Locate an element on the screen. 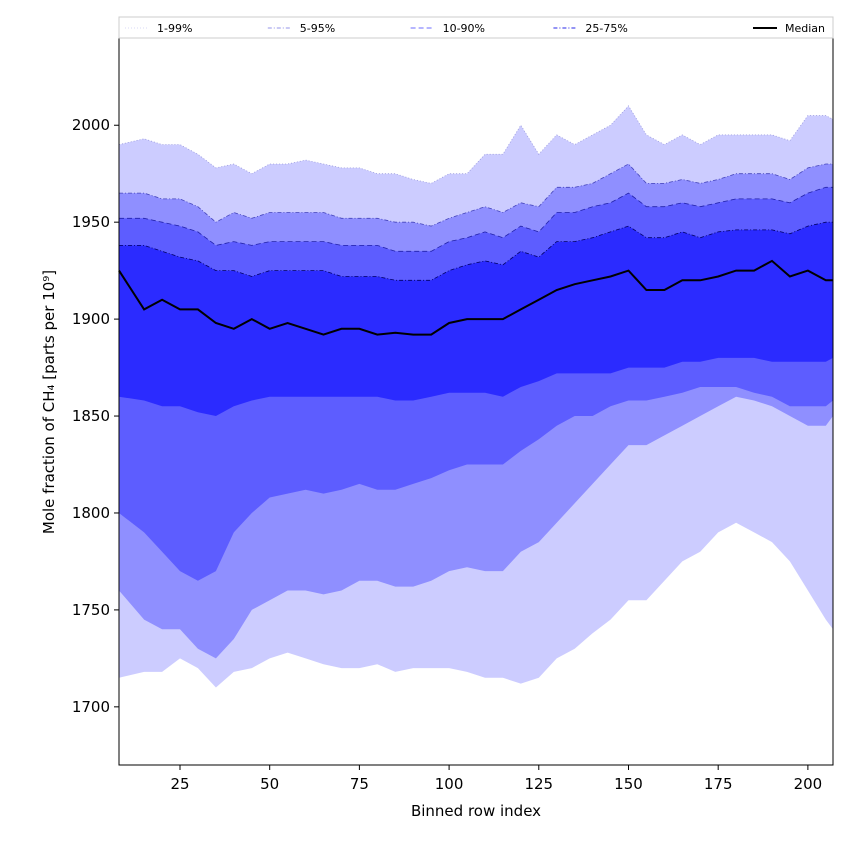 The width and height of the screenshot is (850, 850). median-layer is located at coordinates (475, 297).